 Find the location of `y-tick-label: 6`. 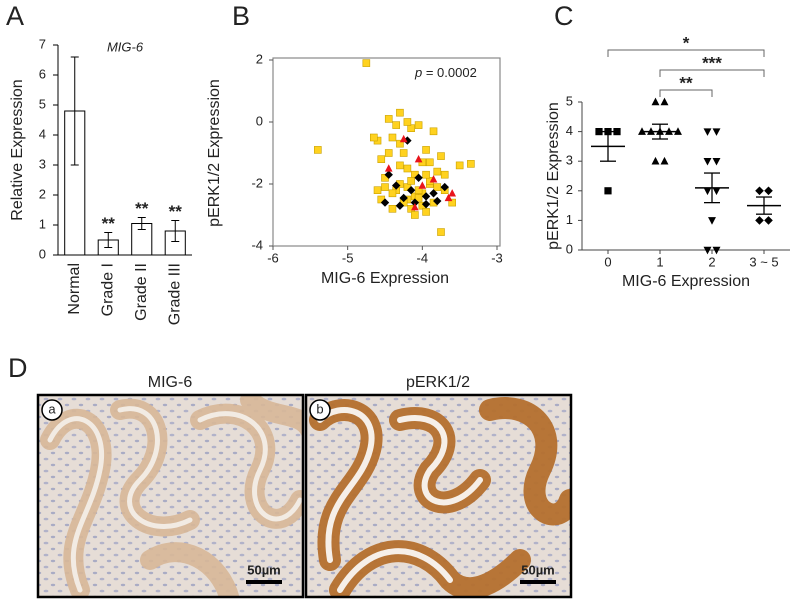

y-tick-label: 6 is located at coordinates (42, 73).